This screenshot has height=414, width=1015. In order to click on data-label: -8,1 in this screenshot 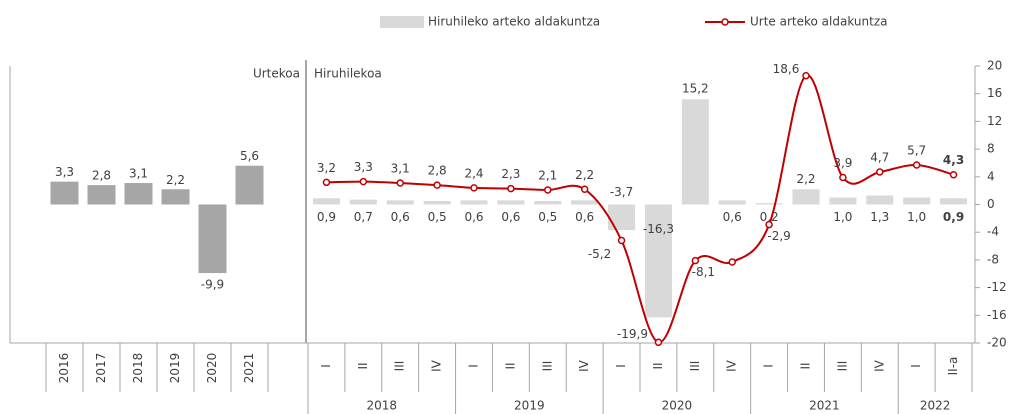, I will do `click(703, 272)`.